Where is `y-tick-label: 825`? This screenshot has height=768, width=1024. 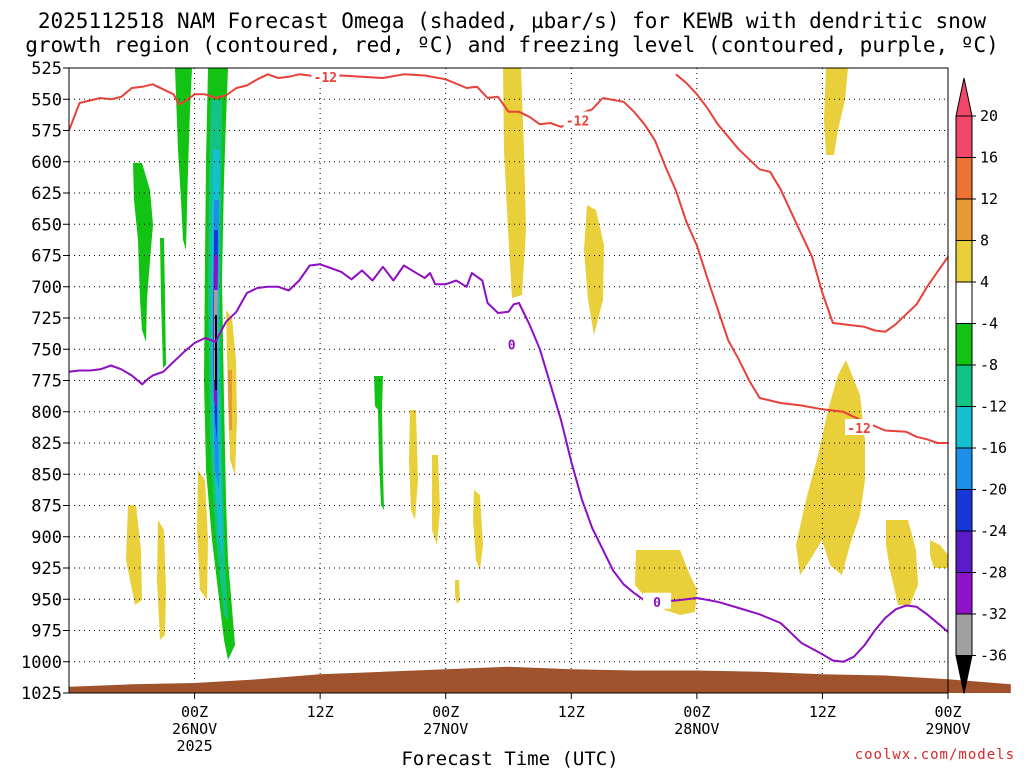 y-tick-label: 825 is located at coordinates (46, 444).